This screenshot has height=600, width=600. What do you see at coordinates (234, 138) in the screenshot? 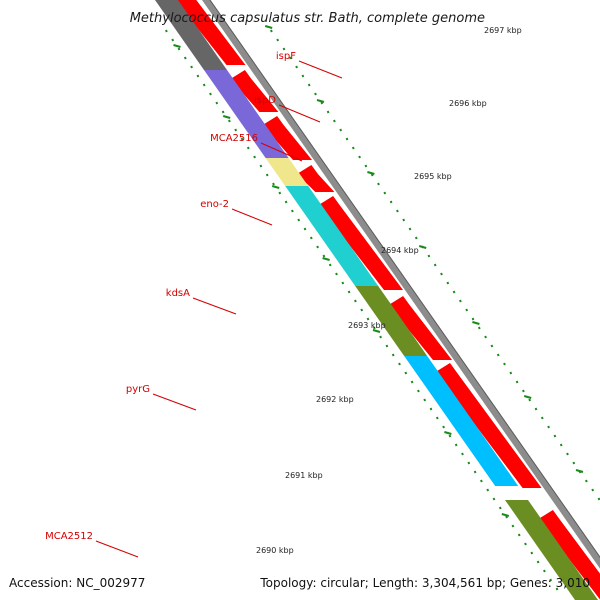
I see `gene-label: MCA2516` at bounding box center [234, 138].